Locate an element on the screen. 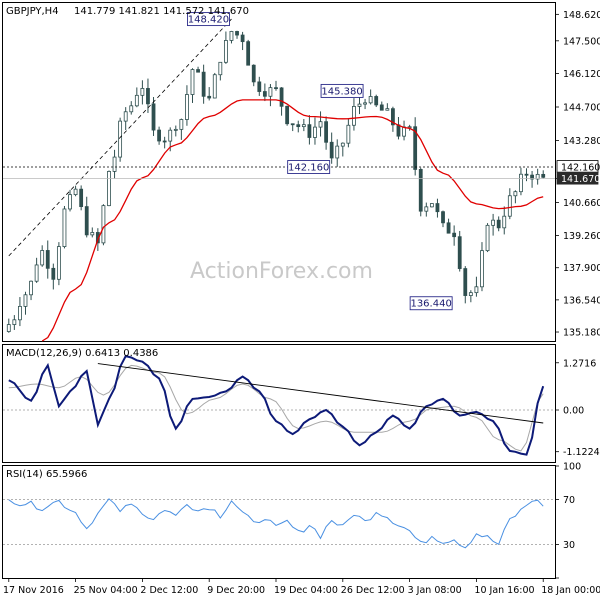 The image size is (600, 600). current-price-box is located at coordinates (577, 178).